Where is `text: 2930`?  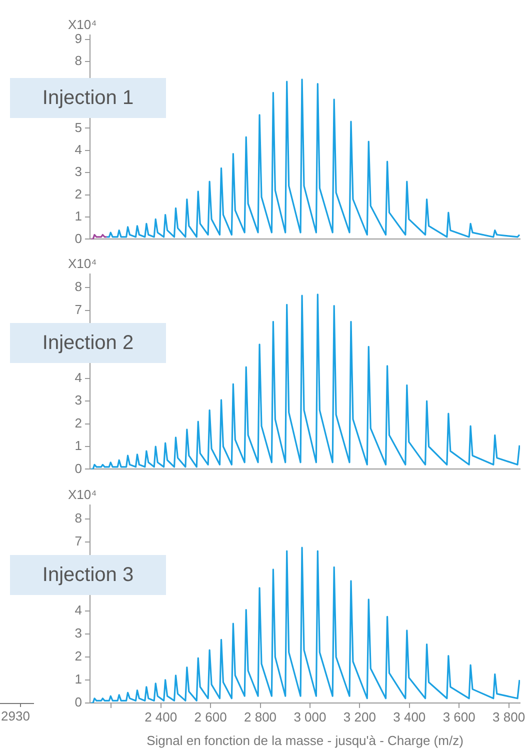 text: 2930 is located at coordinates (15, 716).